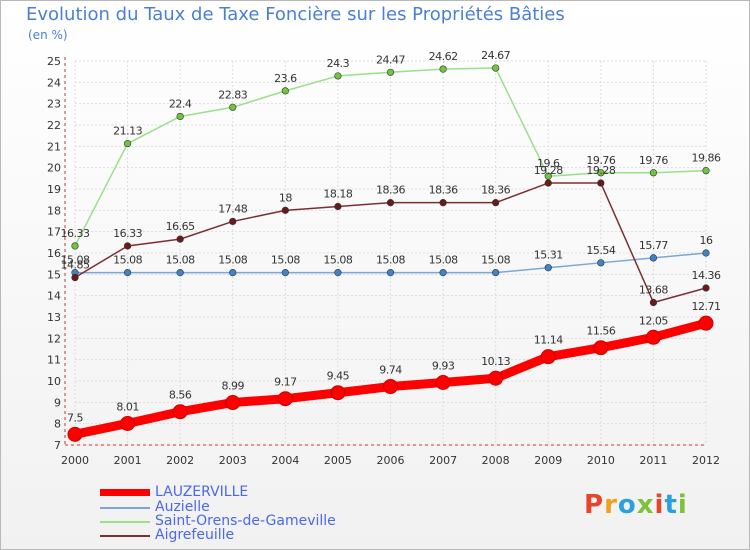 The image size is (750, 550). Describe the element at coordinates (706, 460) in the screenshot. I see `x-tick-label: 2012` at that location.